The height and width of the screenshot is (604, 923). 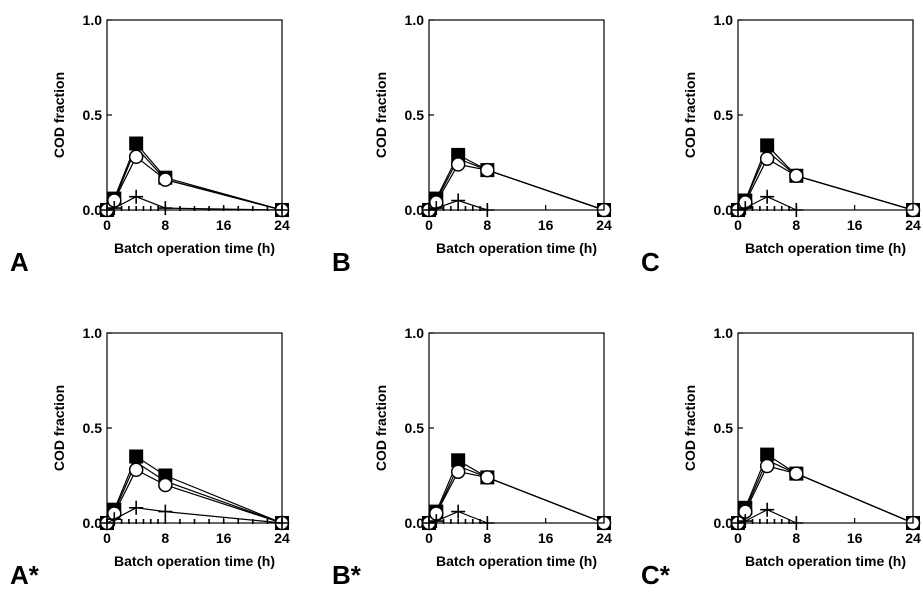 What do you see at coordinates (25, 575) in the screenshot?
I see `panel-label: A*` at bounding box center [25, 575].